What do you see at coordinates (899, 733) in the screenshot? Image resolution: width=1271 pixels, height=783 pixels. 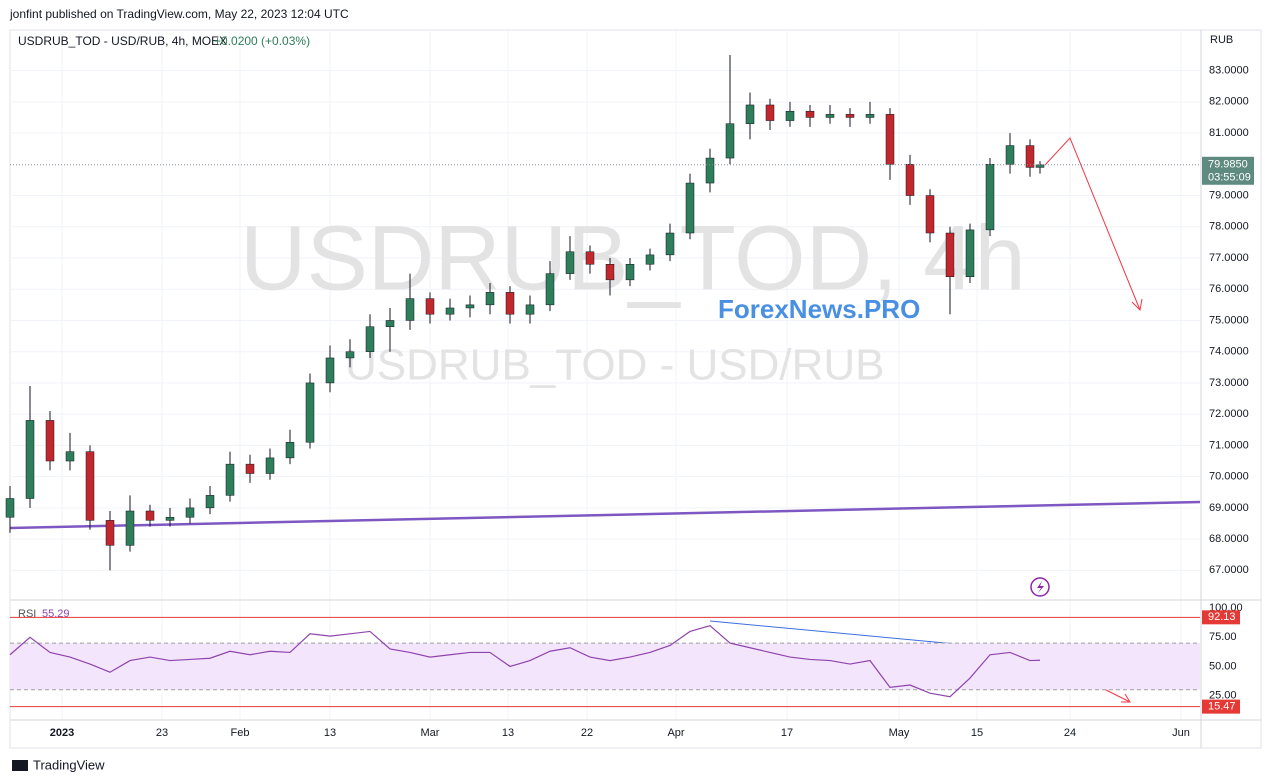 I see `x-tick-label: May` at bounding box center [899, 733].